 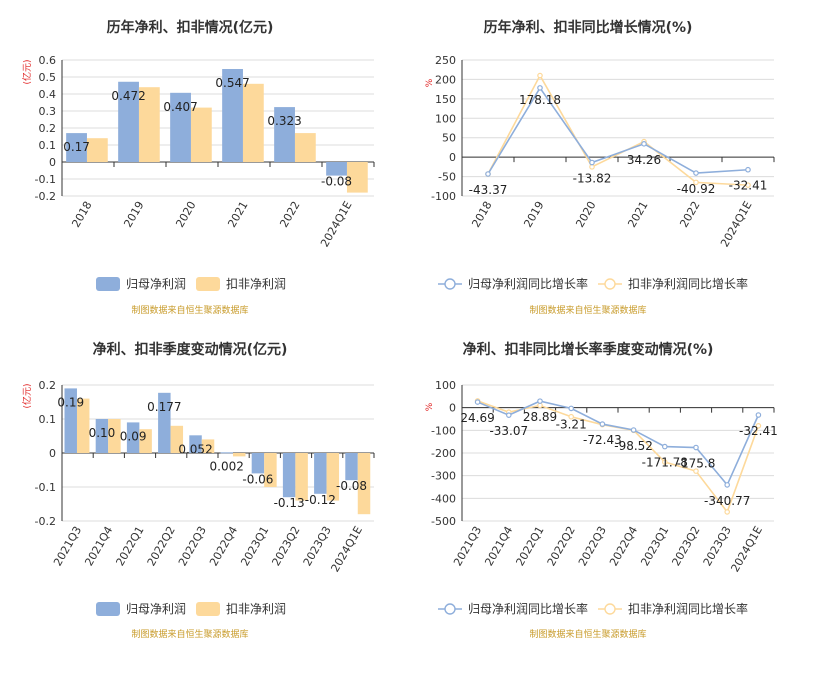 I want to click on x-tick-label: 2020, so click(x=585, y=214).